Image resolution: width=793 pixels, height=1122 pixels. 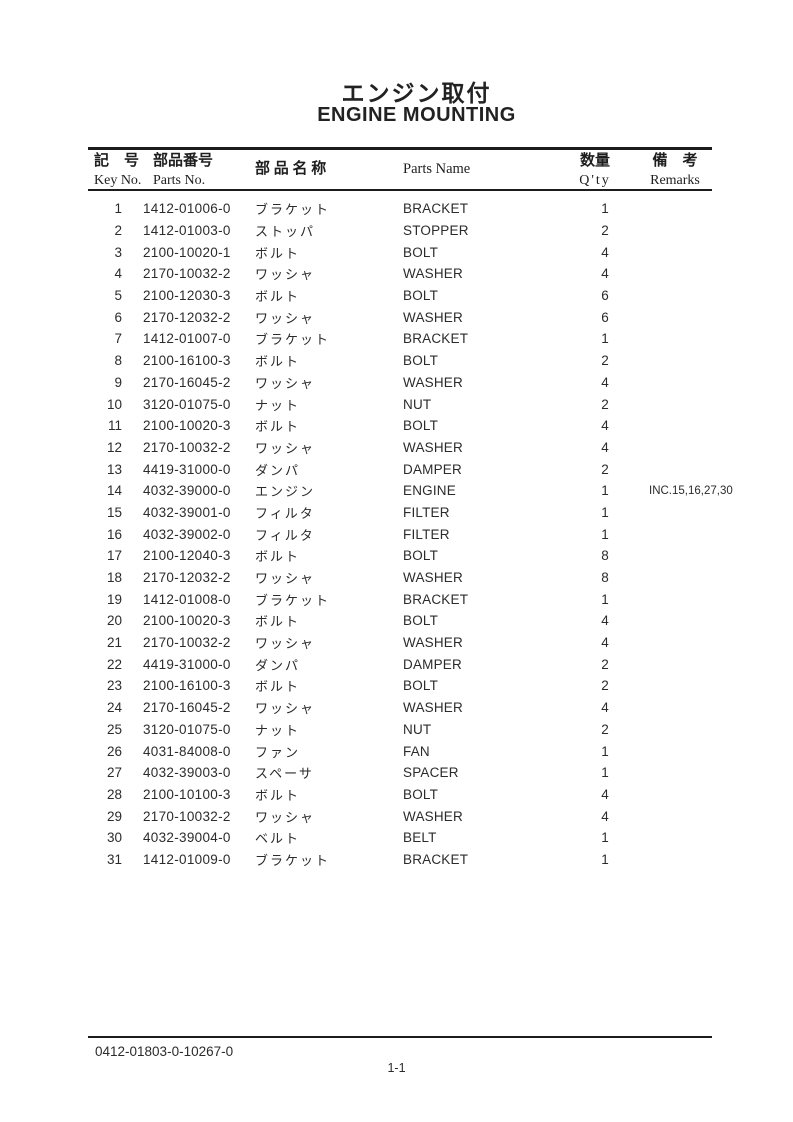 What do you see at coordinates (114, 556) in the screenshot?
I see `key-no-cell: 17` at bounding box center [114, 556].